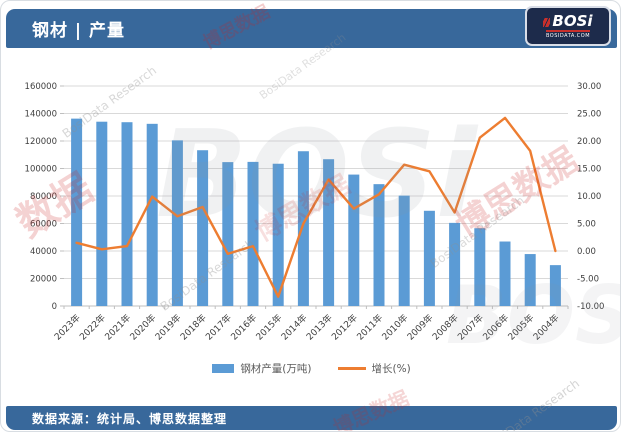 The height and width of the screenshot is (432, 621). Describe the element at coordinates (545, 327) in the screenshot. I see `x-axis-label: 2004年` at that location.